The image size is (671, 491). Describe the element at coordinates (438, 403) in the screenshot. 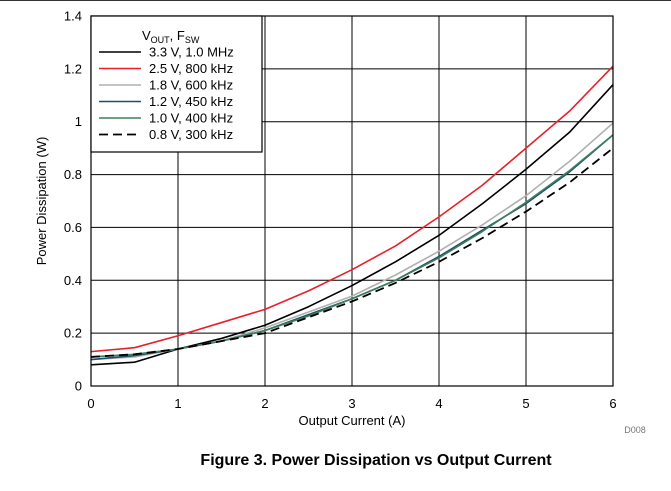

I see `x-tick-label: 4` at that location.